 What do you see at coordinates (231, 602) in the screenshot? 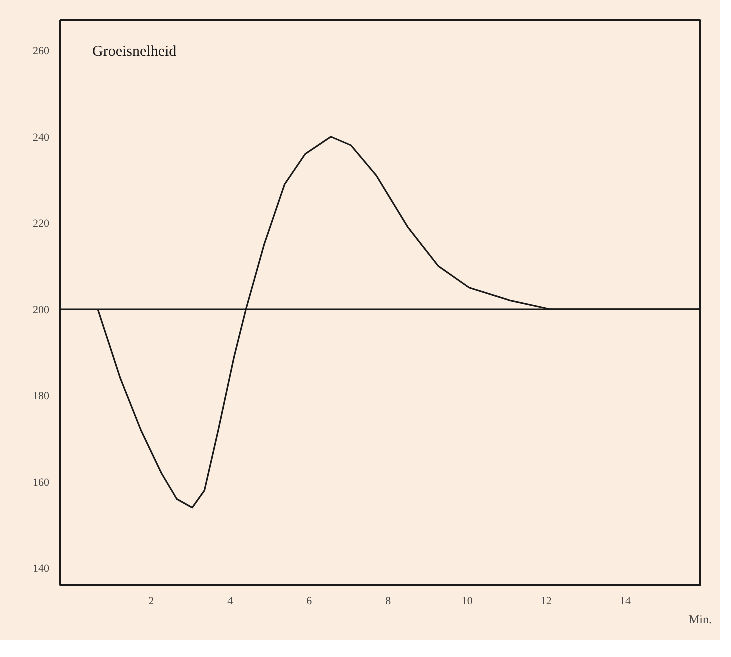
I see `x-tick-label: 4` at bounding box center [231, 602].